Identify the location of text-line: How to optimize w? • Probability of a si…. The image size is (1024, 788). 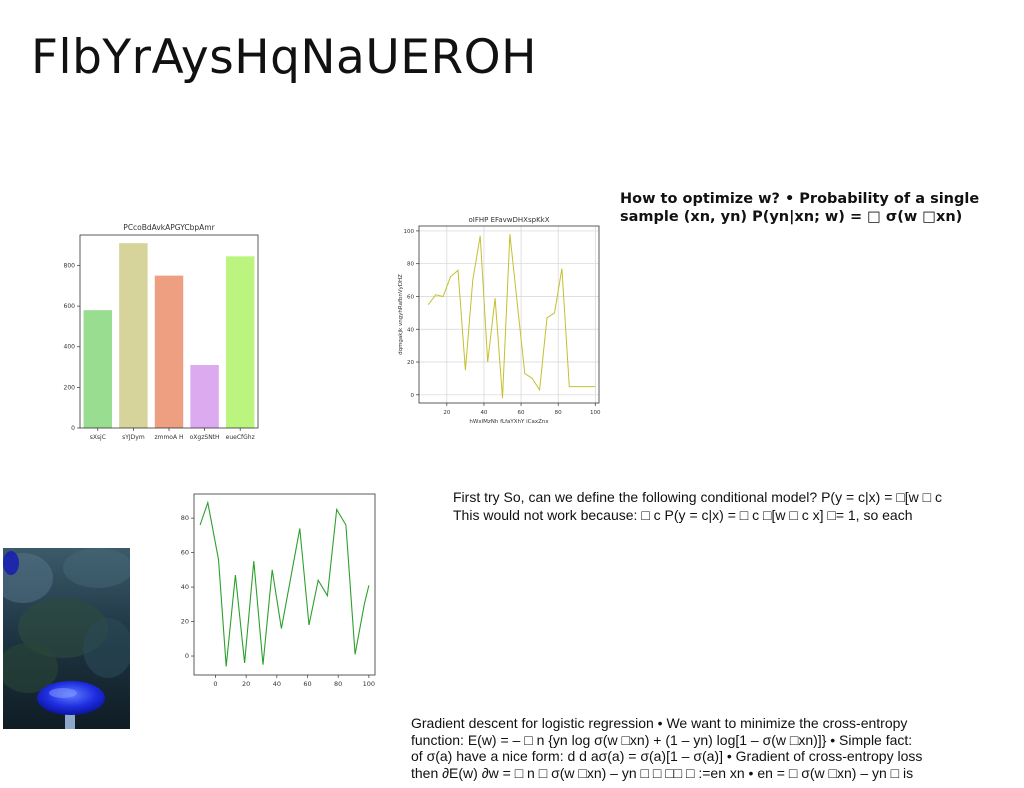
(800, 199).